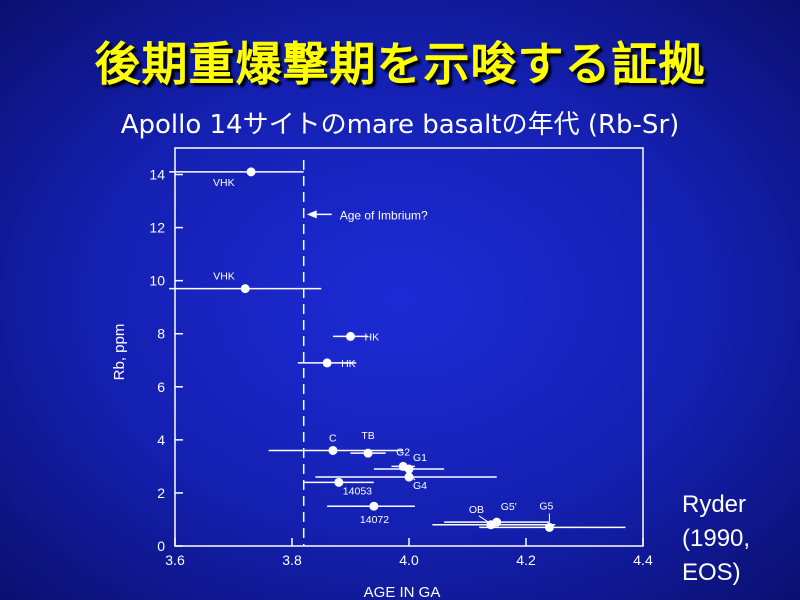 This screenshot has width=800, height=600. What do you see at coordinates (161, 440) in the screenshot?
I see `y-tick-label: 4` at bounding box center [161, 440].